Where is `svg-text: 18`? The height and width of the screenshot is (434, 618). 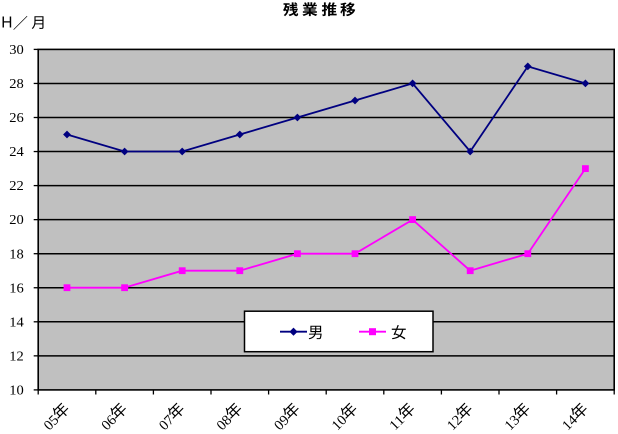 svg-text: 18 is located at coordinates (16, 253).